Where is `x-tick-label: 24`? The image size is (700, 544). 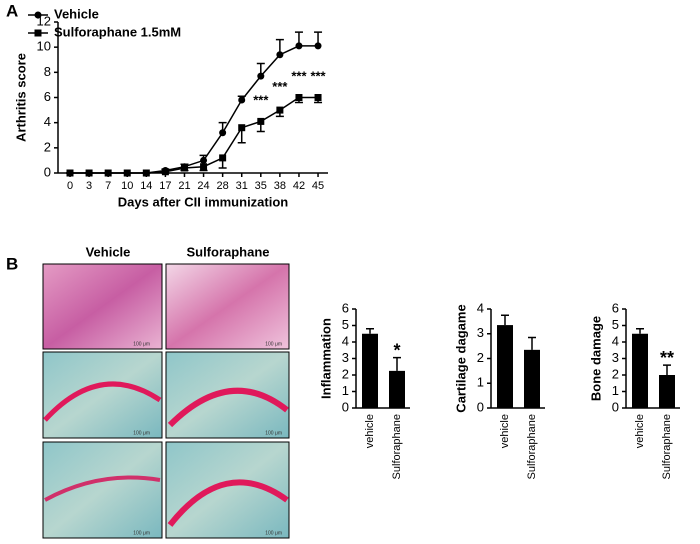 x-tick-label: 24 is located at coordinates (203, 186).